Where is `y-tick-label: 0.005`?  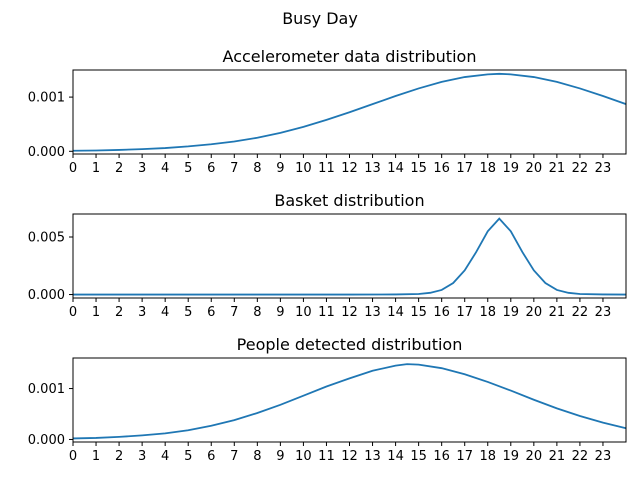 y-tick-label: 0.005 is located at coordinates (46, 238).